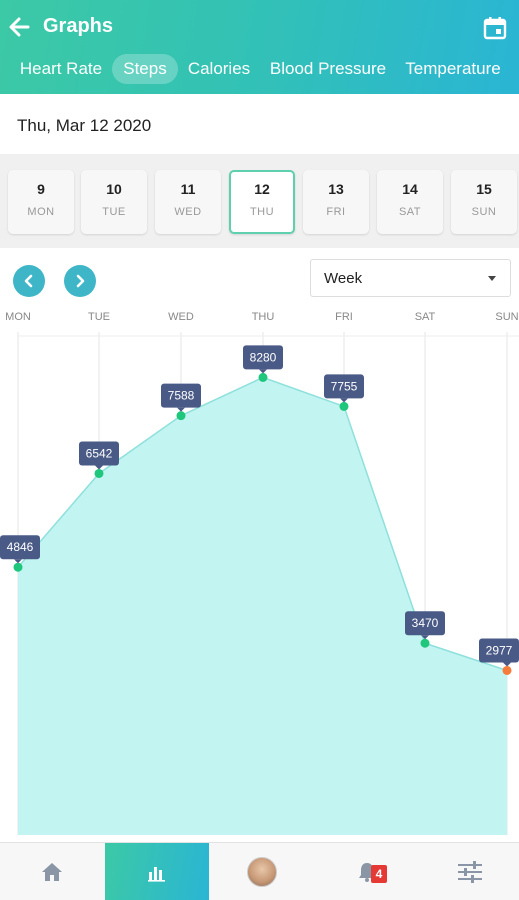 This screenshot has height=900, width=519. What do you see at coordinates (484, 202) in the screenshot?
I see `day-card-sun: 15 SUN` at bounding box center [484, 202].